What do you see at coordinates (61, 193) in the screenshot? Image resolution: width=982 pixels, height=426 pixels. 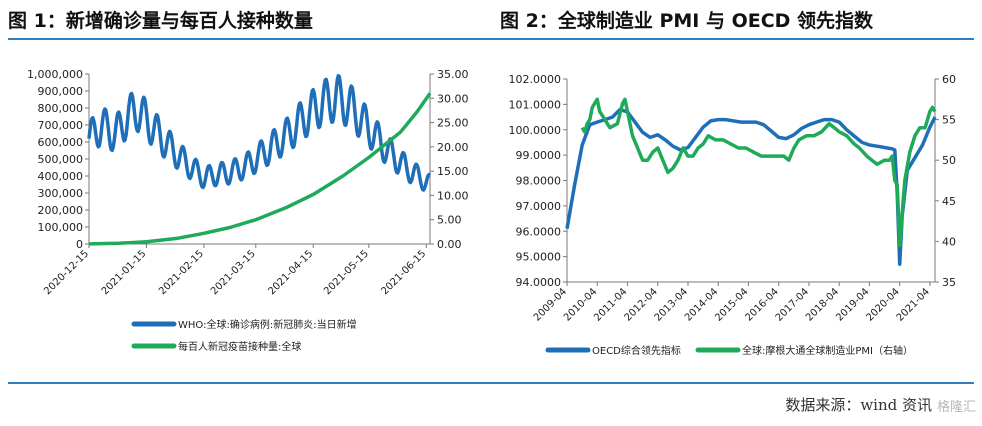 I see `chart1-y-left-tick-label: 300,000` at bounding box center [61, 193].